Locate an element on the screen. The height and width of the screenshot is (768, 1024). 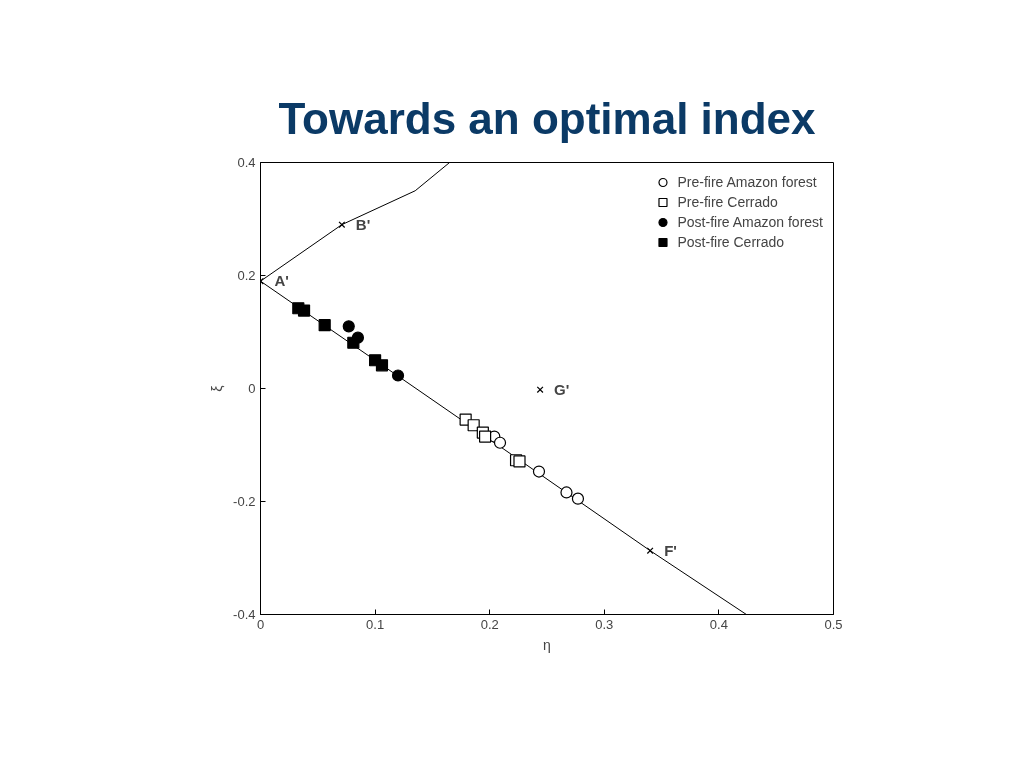
annotation: G' is located at coordinates (562, 389).